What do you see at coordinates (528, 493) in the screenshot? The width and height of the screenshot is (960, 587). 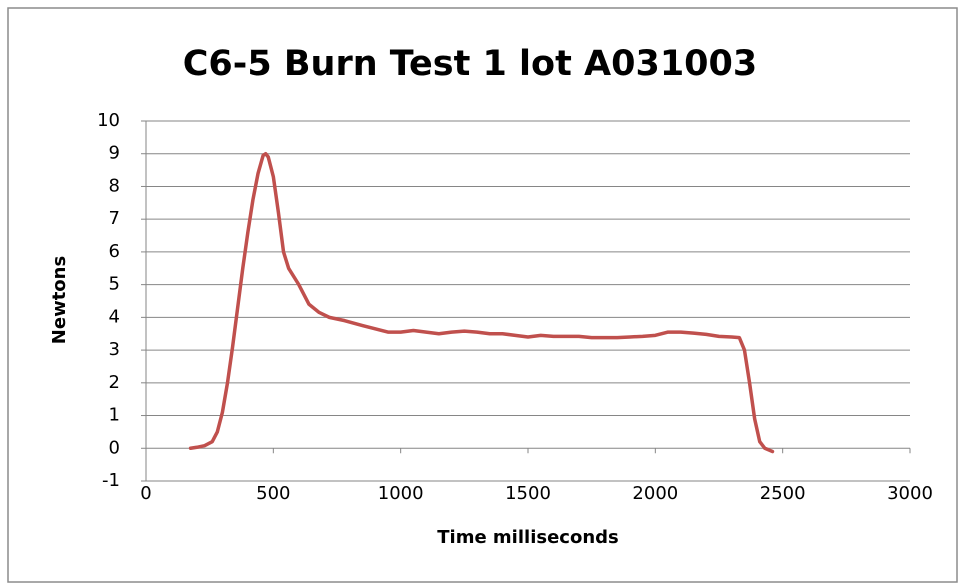 I see `x-tick-label: 1500` at bounding box center [528, 493].